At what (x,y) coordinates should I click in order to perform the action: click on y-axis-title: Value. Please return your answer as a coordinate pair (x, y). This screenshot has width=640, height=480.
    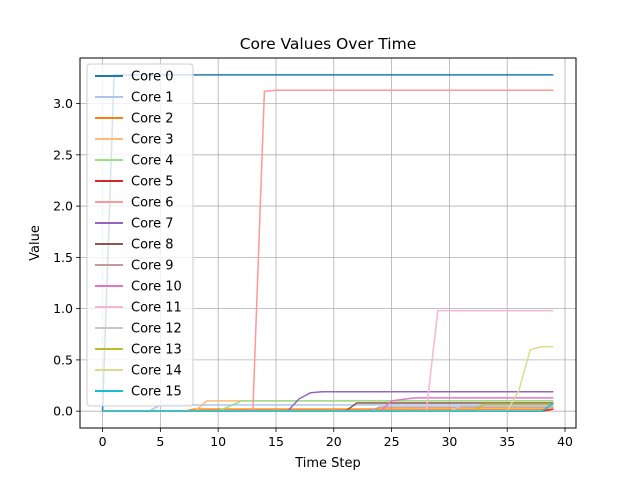
    Looking at the image, I should click on (35, 243).